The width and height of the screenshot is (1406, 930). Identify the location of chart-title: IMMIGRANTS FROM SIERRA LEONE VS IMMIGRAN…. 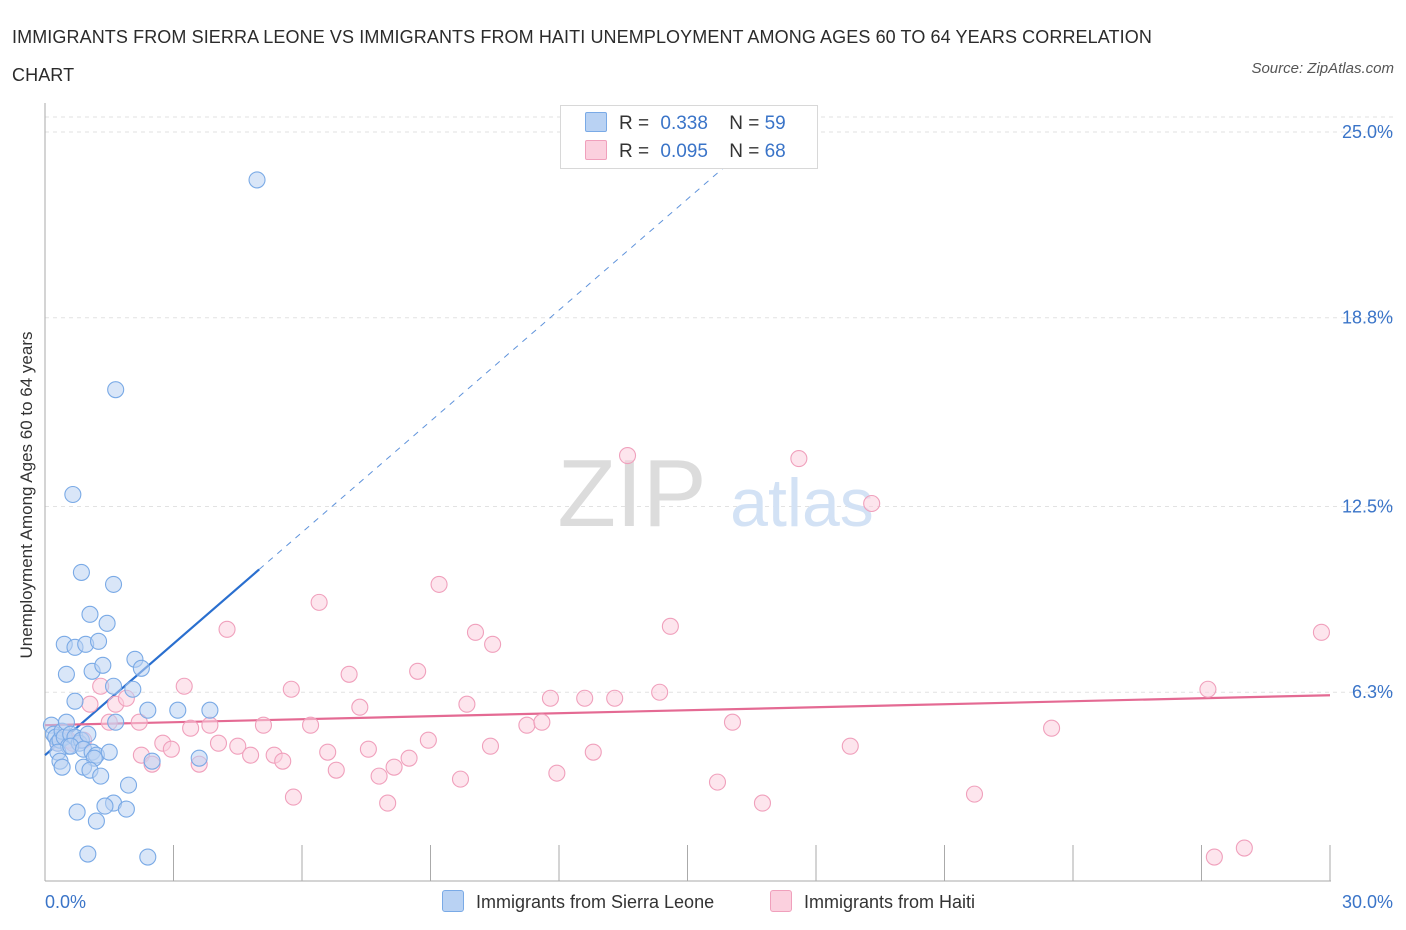
(582, 56).